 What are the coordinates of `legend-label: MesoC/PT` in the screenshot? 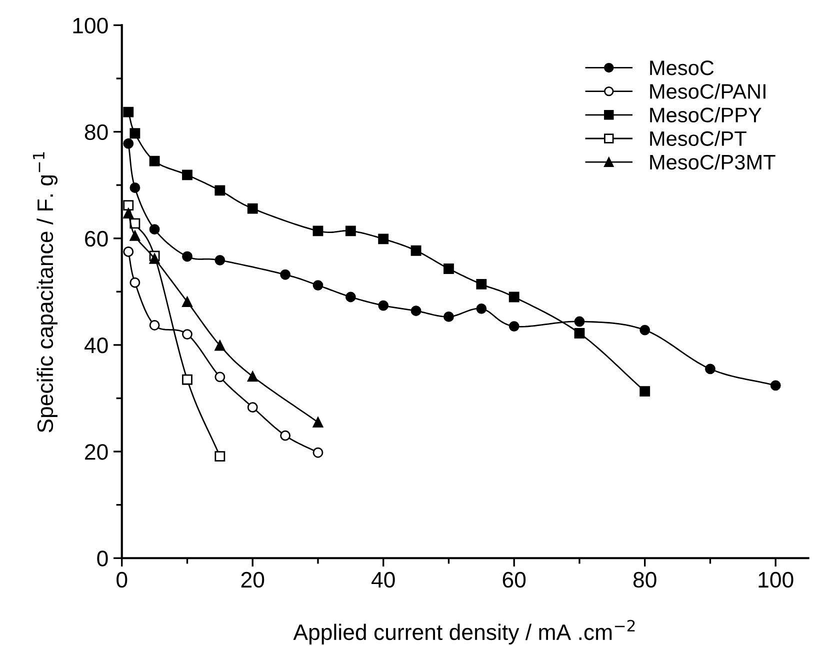 It's located at (698, 138).